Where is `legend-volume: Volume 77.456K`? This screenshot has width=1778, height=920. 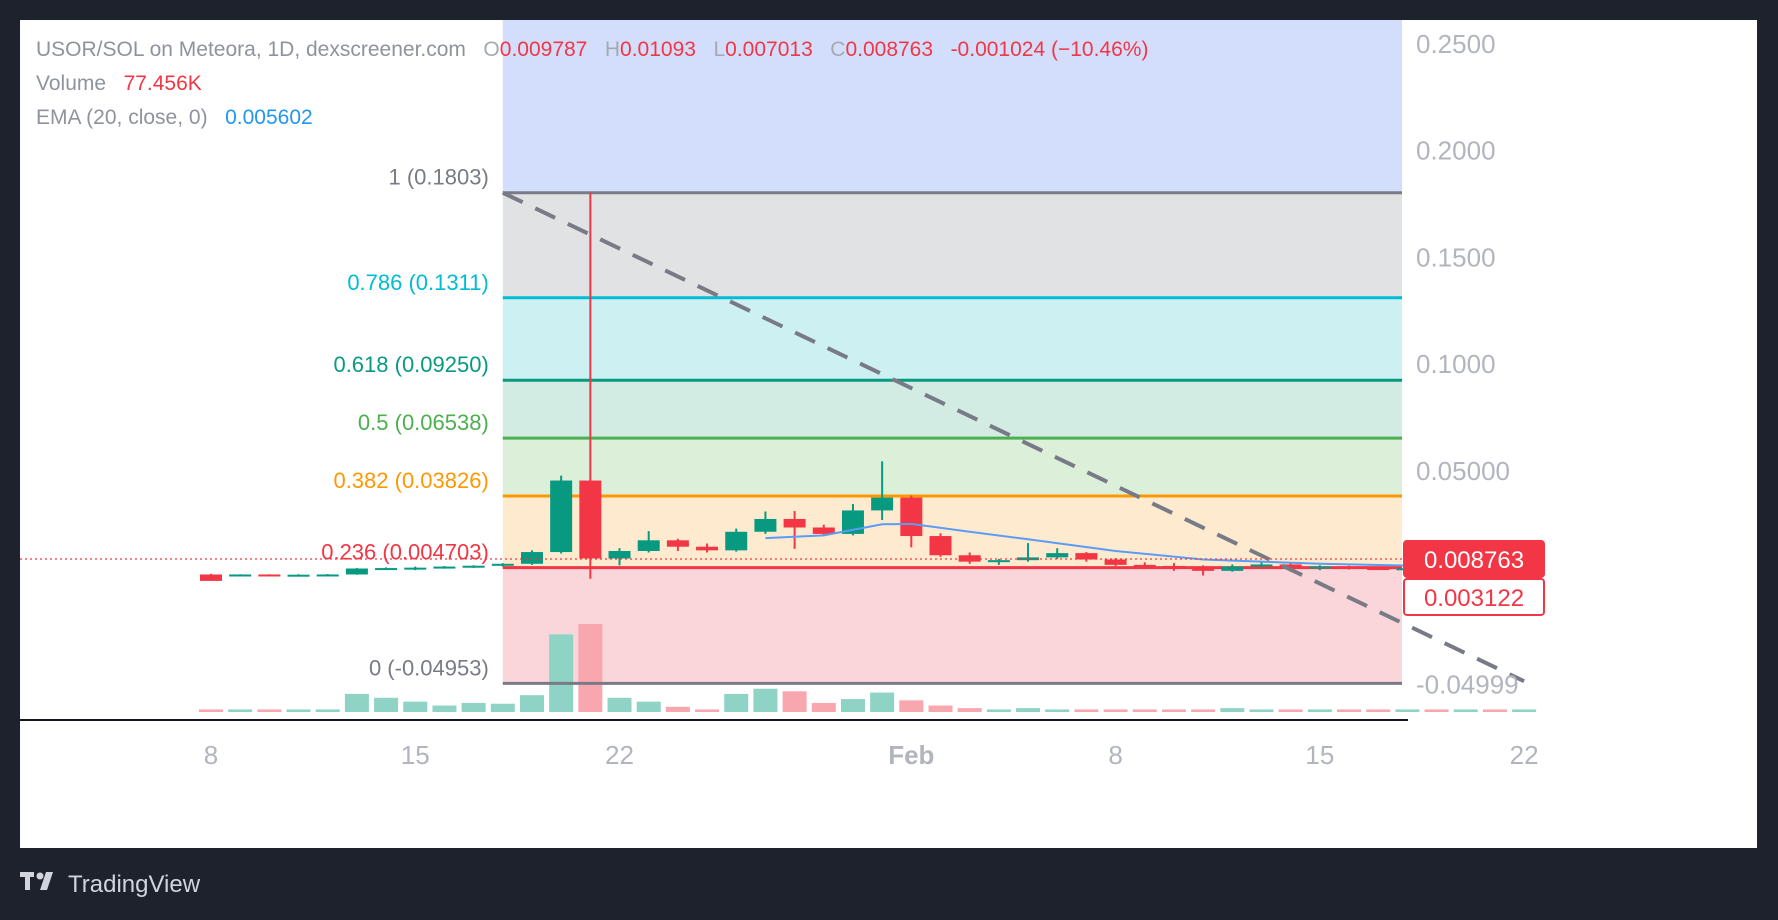 legend-volume: Volume 77.456K is located at coordinates (119, 84).